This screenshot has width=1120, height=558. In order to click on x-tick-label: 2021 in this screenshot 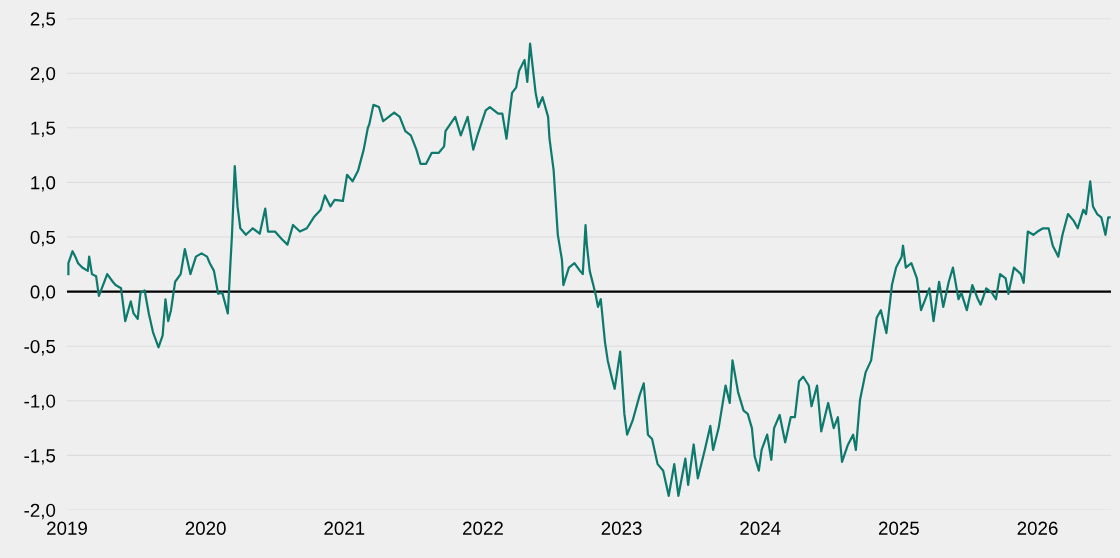, I will do `click(344, 528)`.